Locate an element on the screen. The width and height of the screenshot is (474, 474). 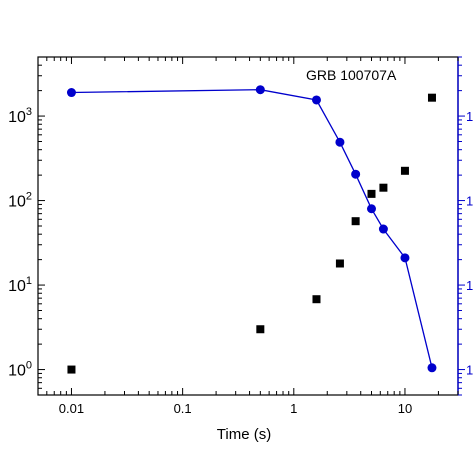
y-tick-exponent: 3 is located at coordinates (29, 112).